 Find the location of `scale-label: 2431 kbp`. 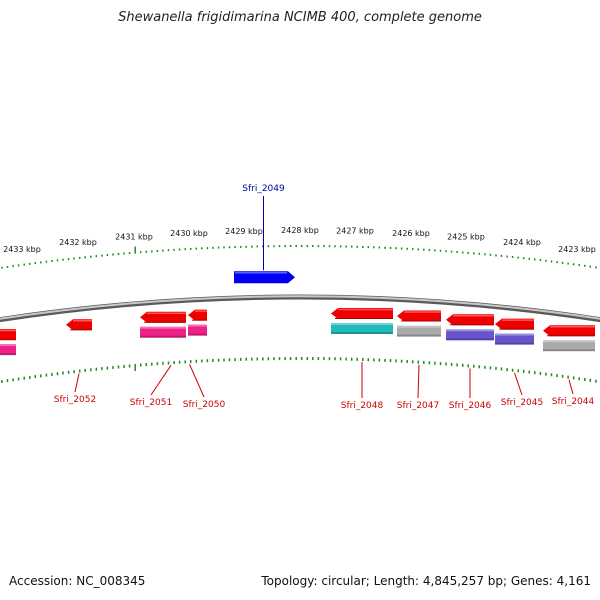

scale-label: 2431 kbp is located at coordinates (134, 237).